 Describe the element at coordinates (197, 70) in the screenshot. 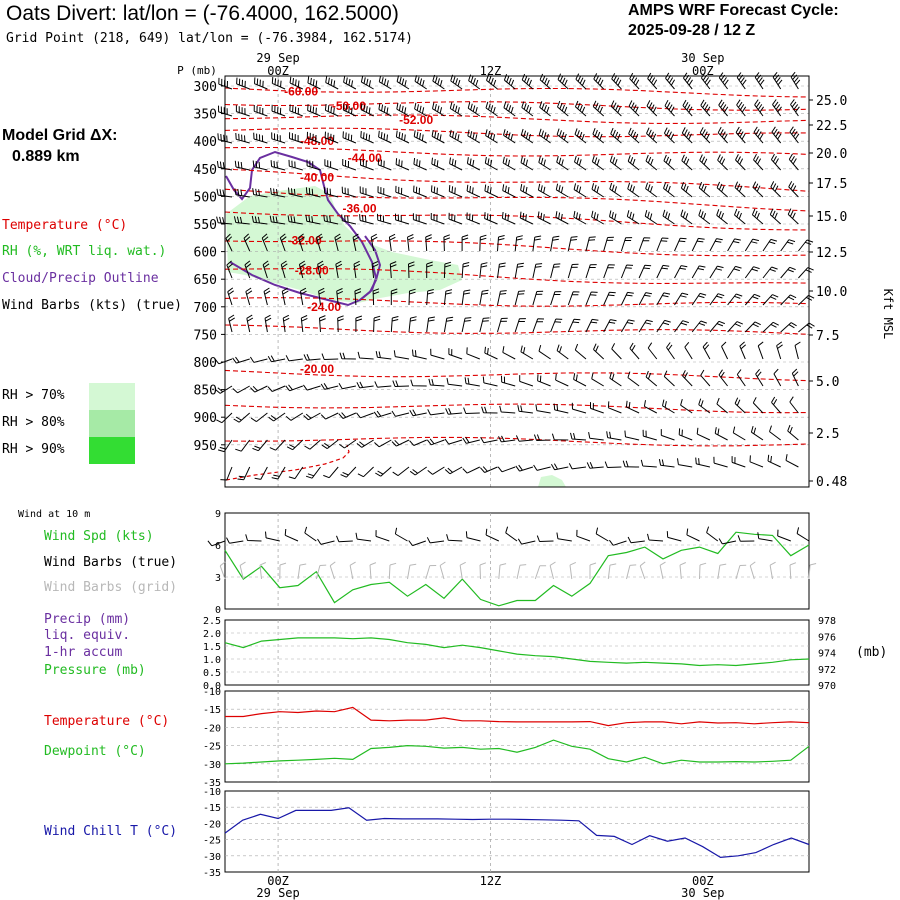

I see `pressure-axis-title: P (mb)` at that location.